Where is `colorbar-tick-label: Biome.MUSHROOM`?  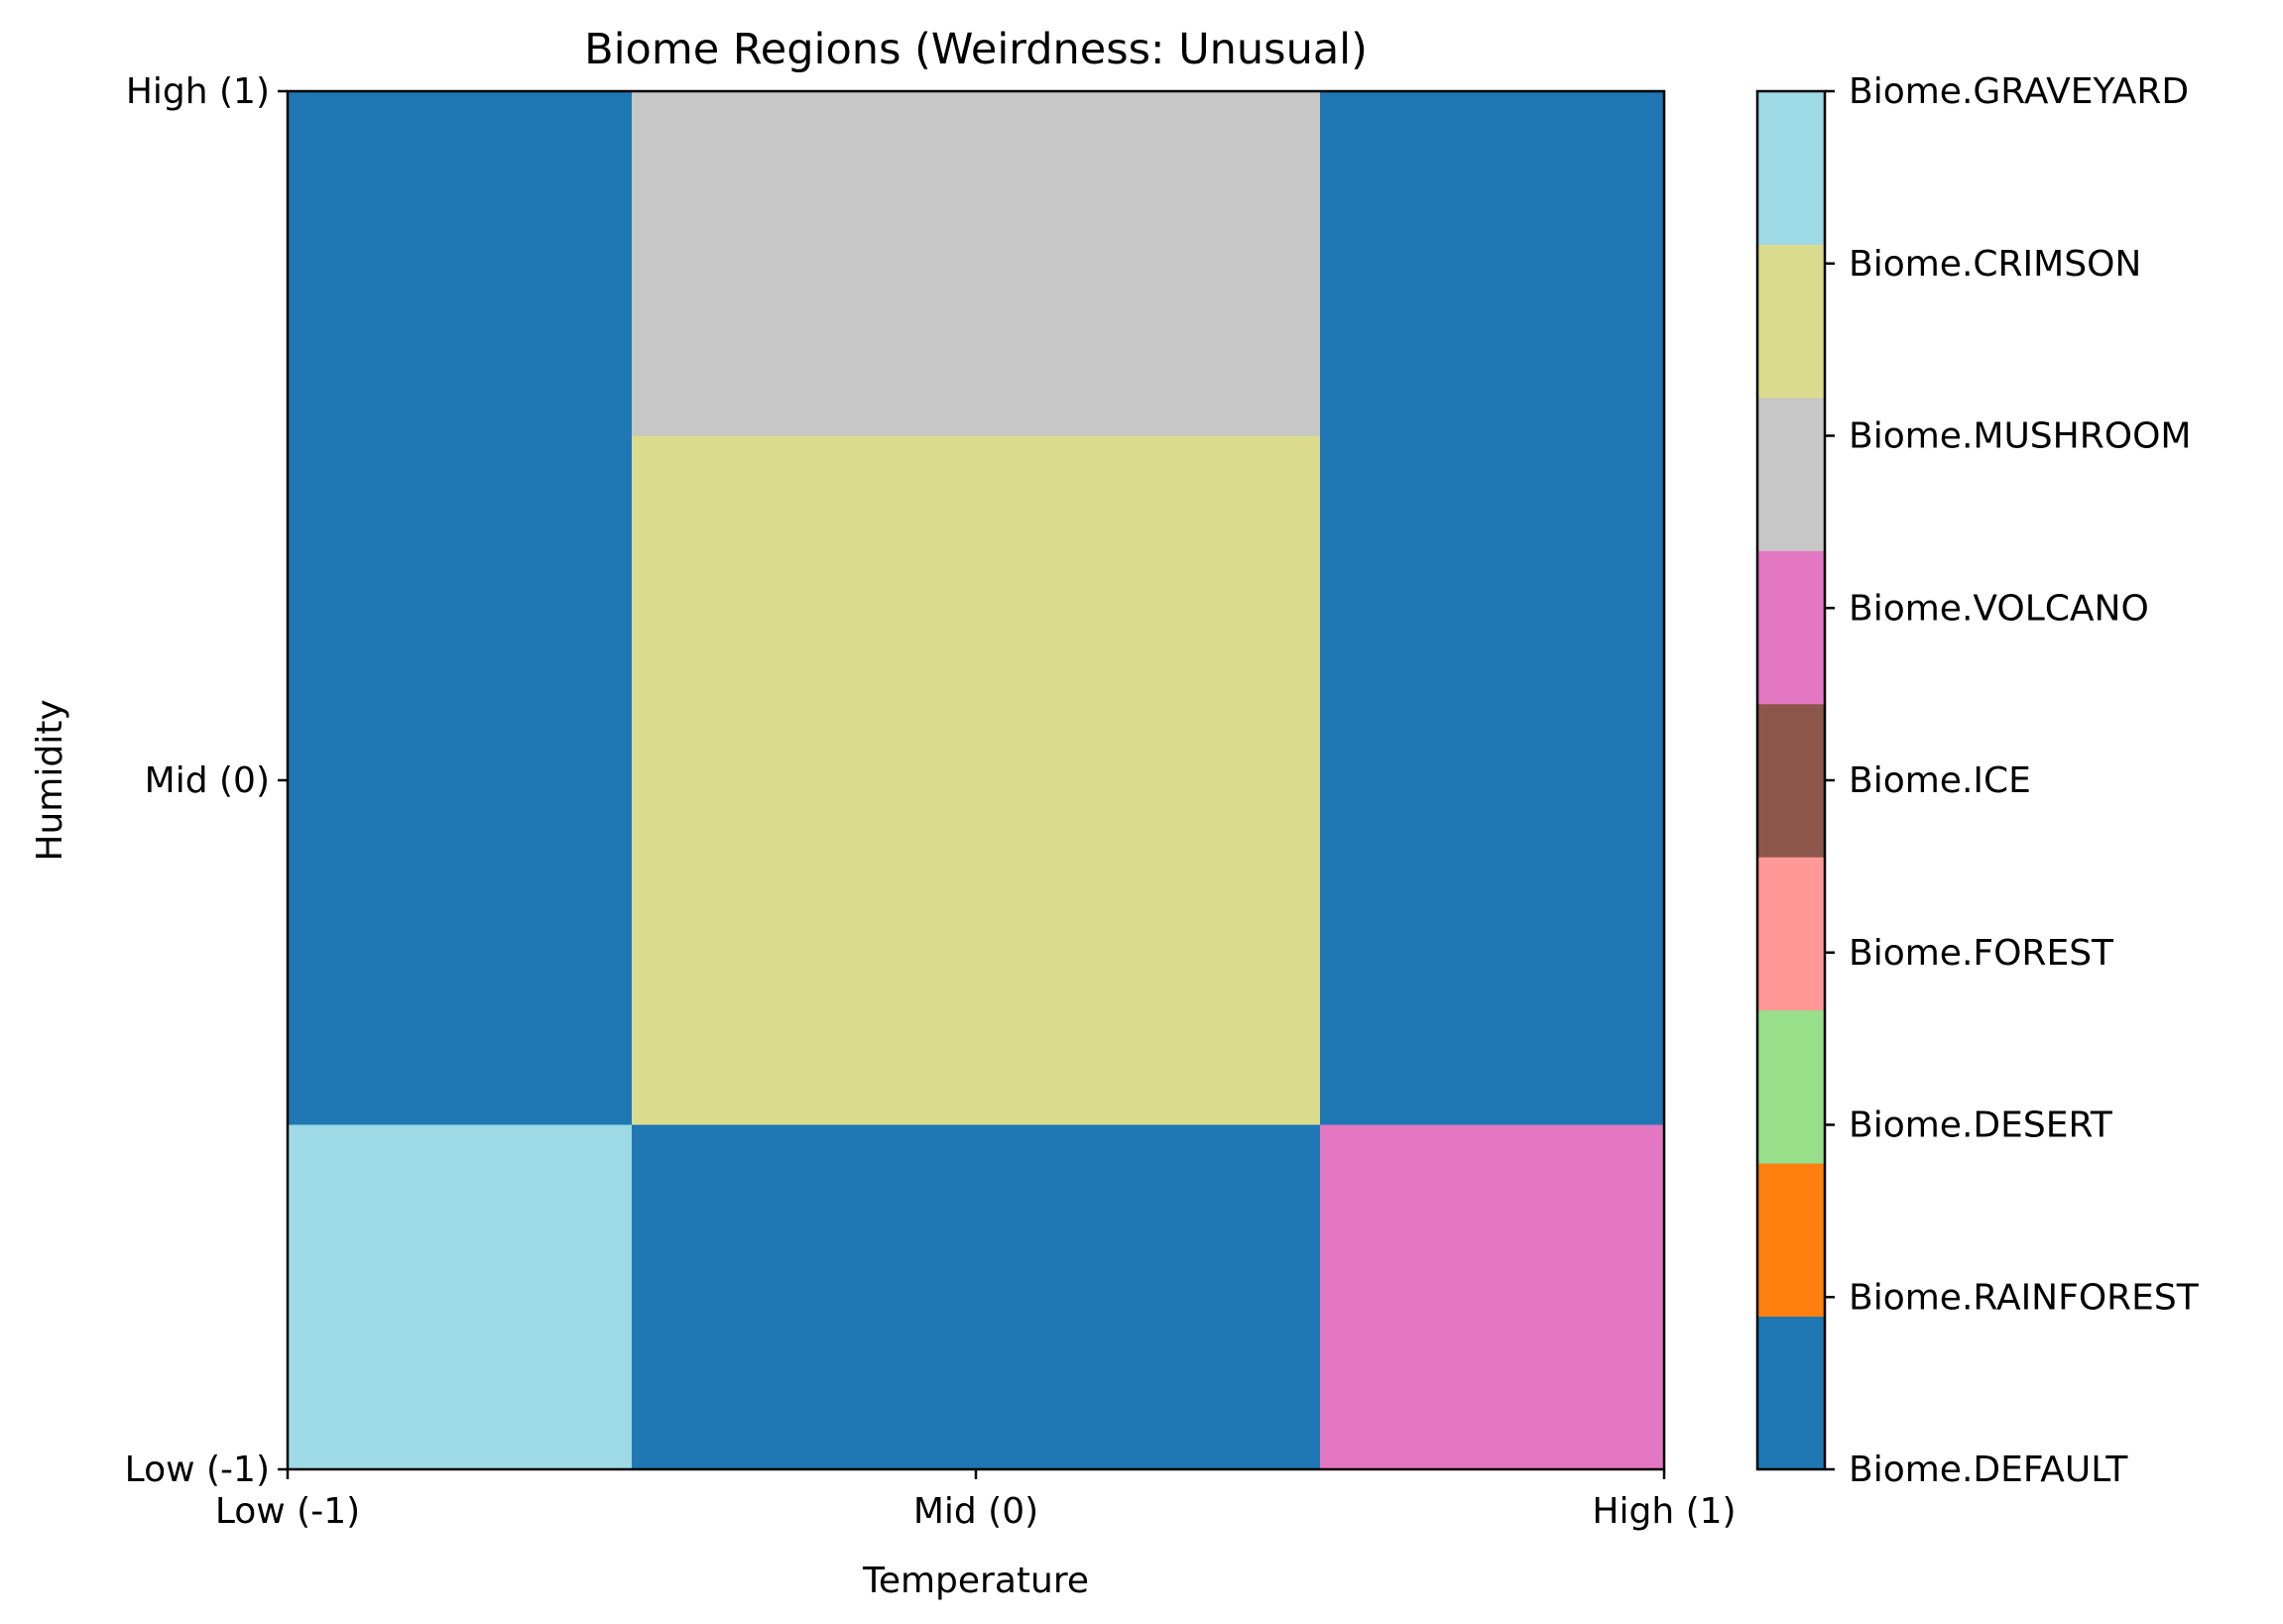 colorbar-tick-label: Biome.MUSHROOM is located at coordinates (2020, 436).